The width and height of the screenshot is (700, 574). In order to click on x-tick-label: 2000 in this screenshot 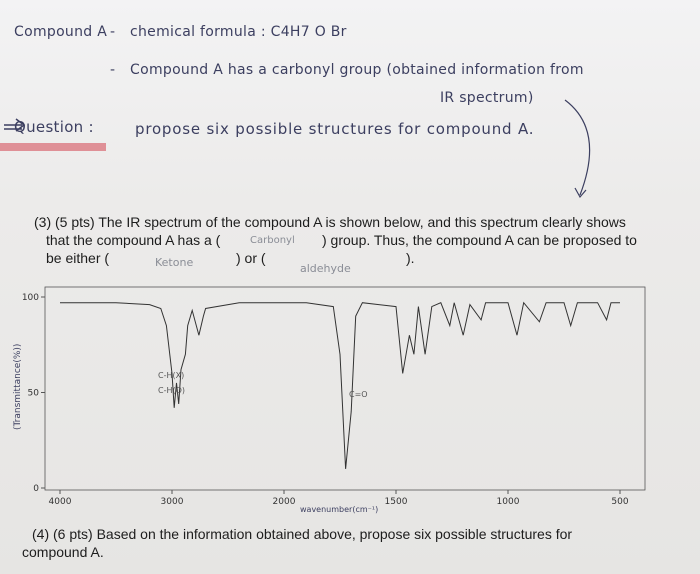, I will do `click(284, 502)`.